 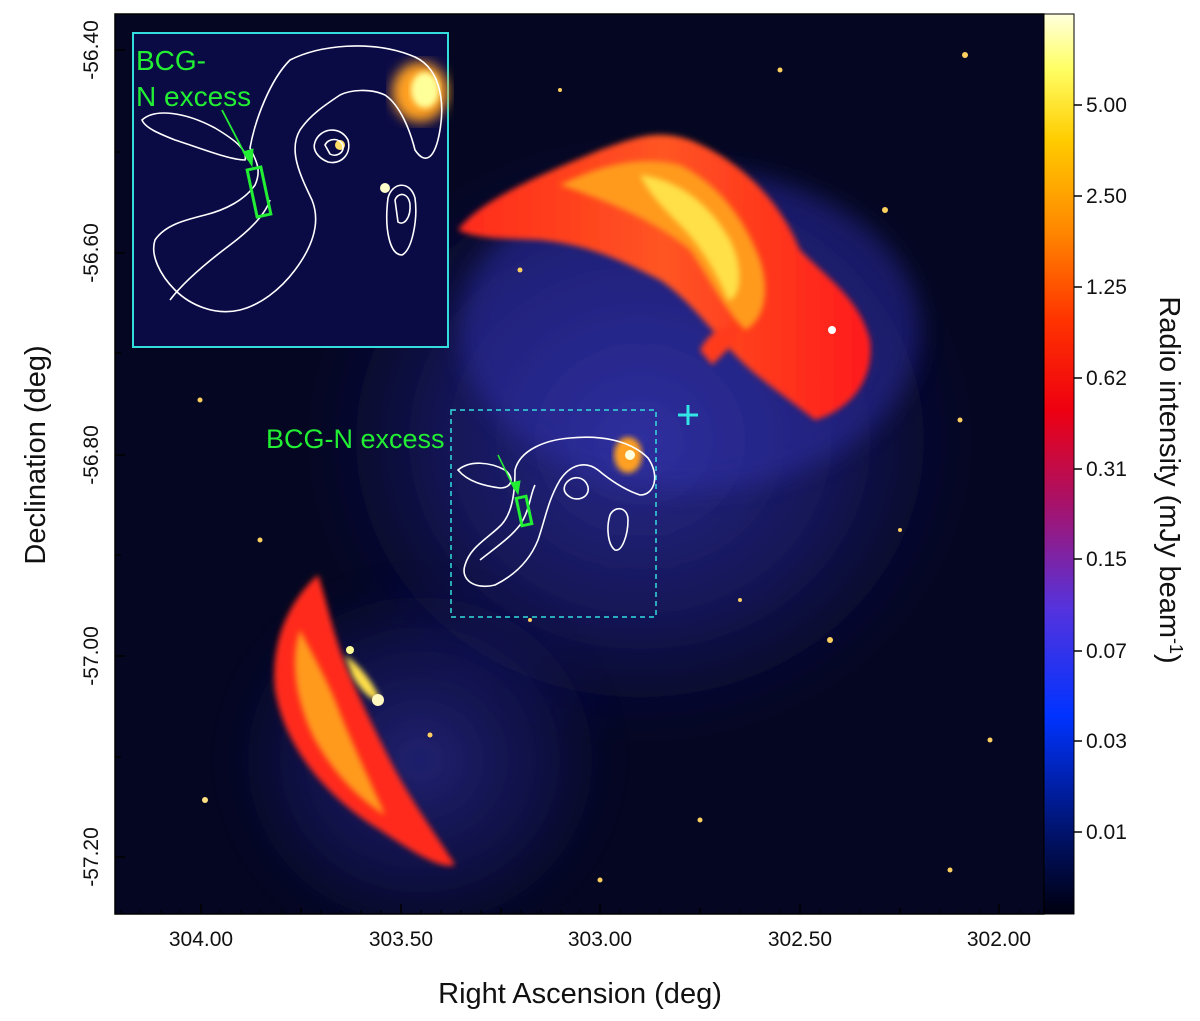 What do you see at coordinates (999, 939) in the screenshot?
I see `x-tick-label: 302.00` at bounding box center [999, 939].